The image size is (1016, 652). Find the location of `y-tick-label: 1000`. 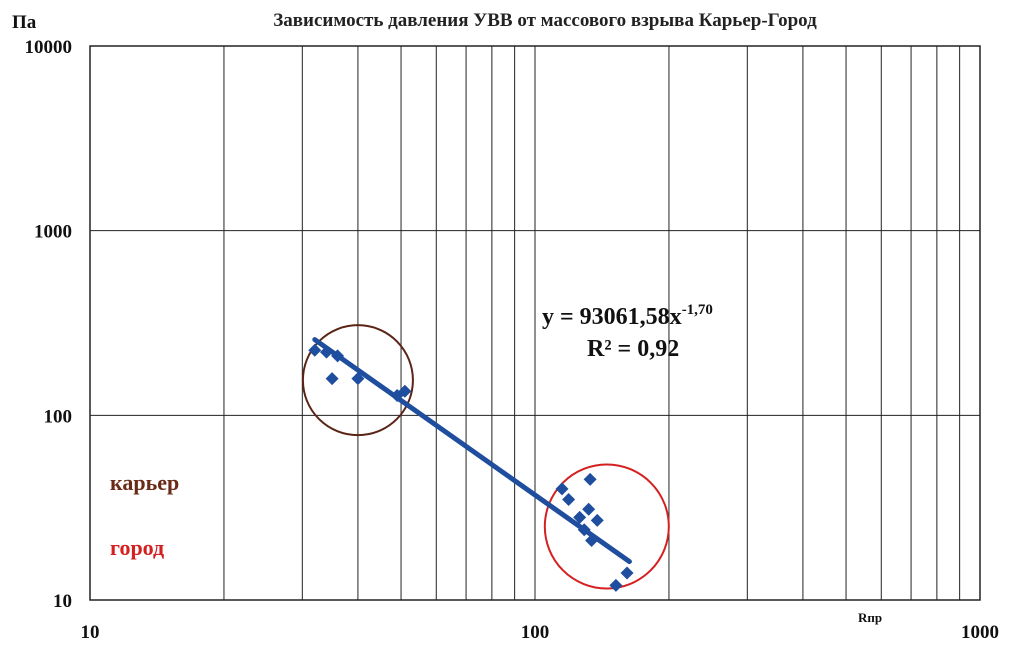

y-tick-label: 1000 is located at coordinates (53, 232).